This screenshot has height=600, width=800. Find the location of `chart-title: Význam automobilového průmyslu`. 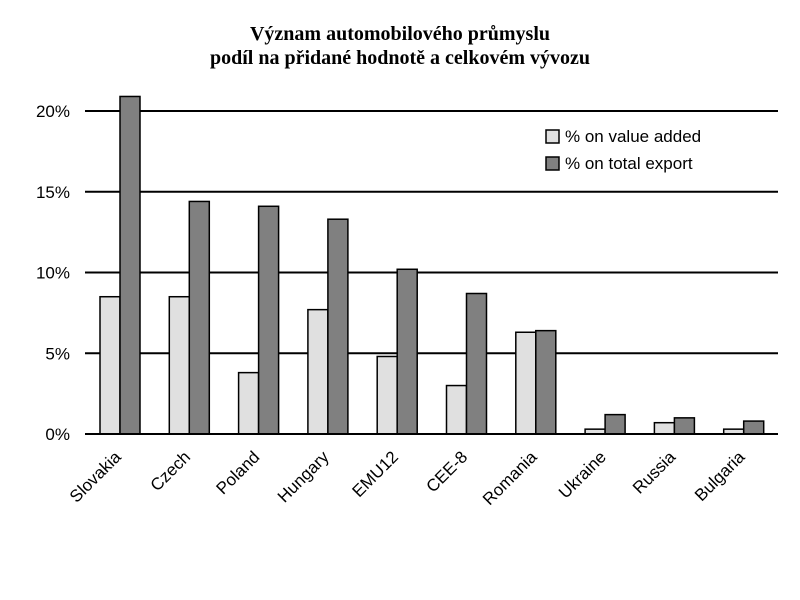

chart-title: Význam automobilového průmyslu is located at coordinates (400, 34).